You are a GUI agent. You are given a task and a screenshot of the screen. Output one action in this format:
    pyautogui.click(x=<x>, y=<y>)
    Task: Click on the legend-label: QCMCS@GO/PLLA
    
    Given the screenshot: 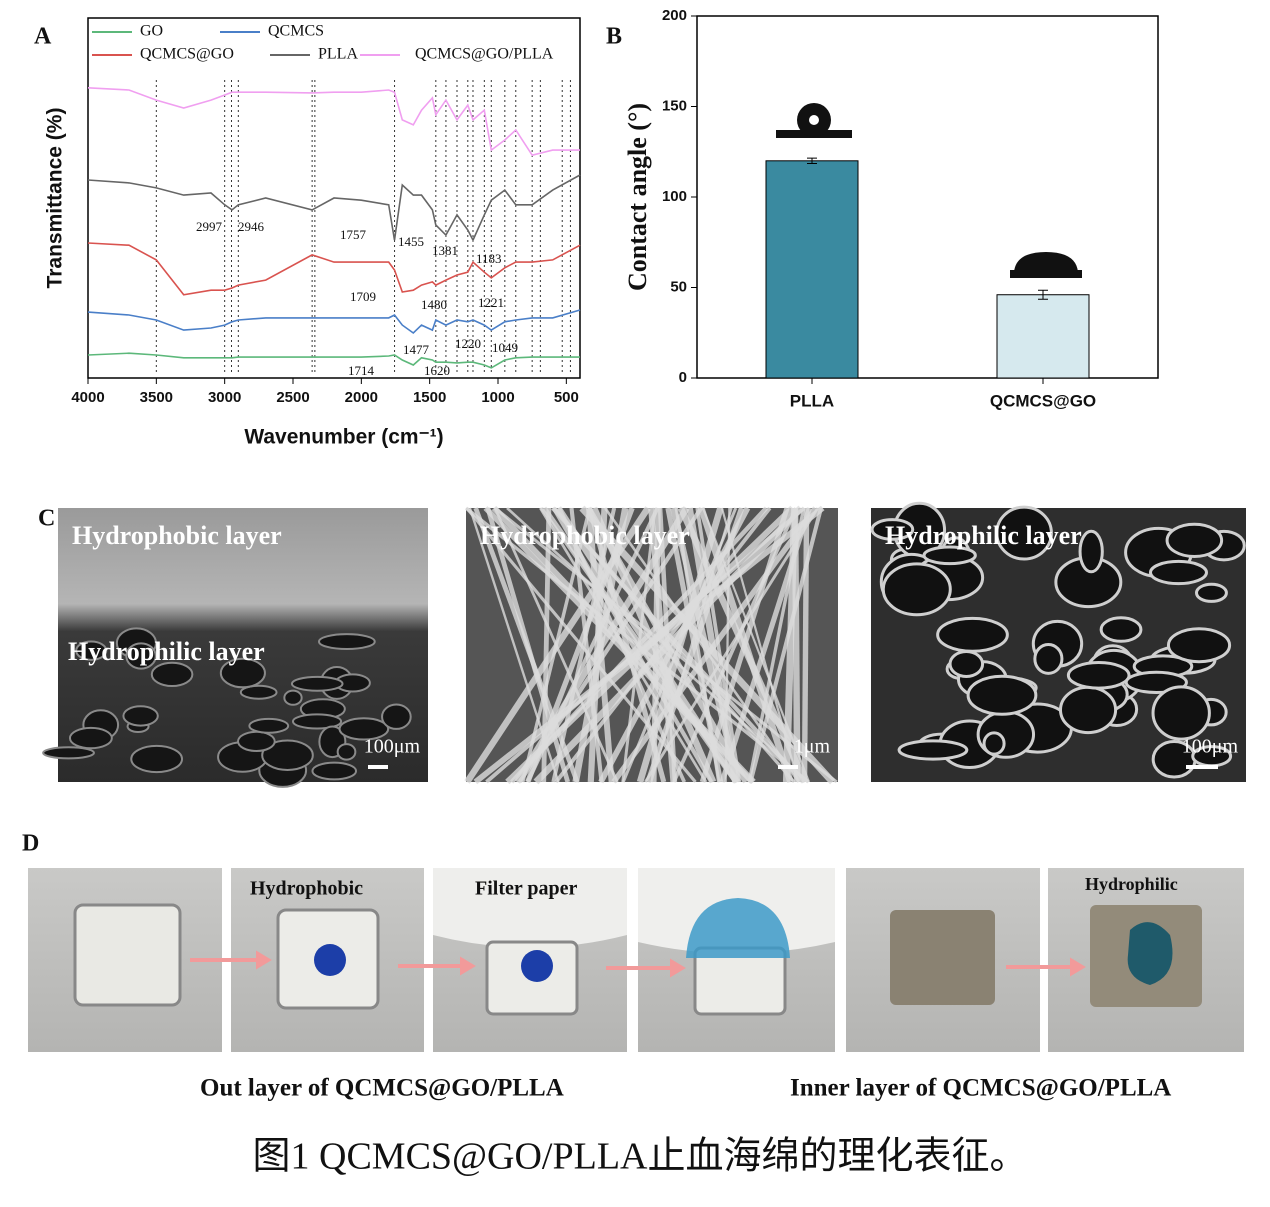 What is the action you would take?
    pyautogui.click(x=484, y=54)
    